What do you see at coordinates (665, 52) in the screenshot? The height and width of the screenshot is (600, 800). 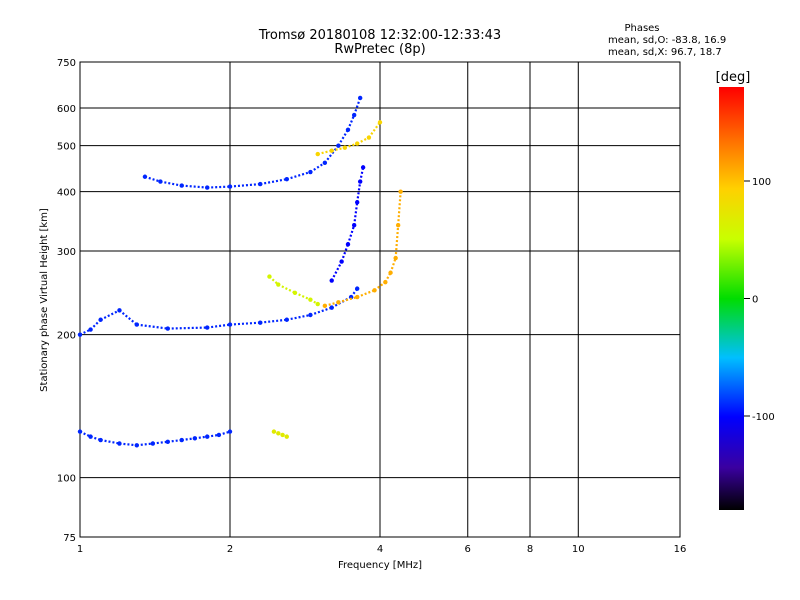 I see `stats-x-line: mean, sd,X: 96.7, 18.7` at bounding box center [665, 52].